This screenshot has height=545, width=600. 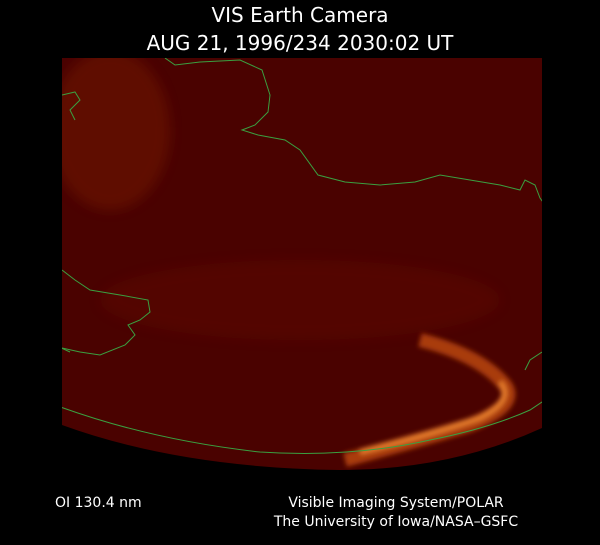 What do you see at coordinates (396, 522) in the screenshot?
I see `institution-label: The University of Iowa/NASA–GSFC` at bounding box center [396, 522].